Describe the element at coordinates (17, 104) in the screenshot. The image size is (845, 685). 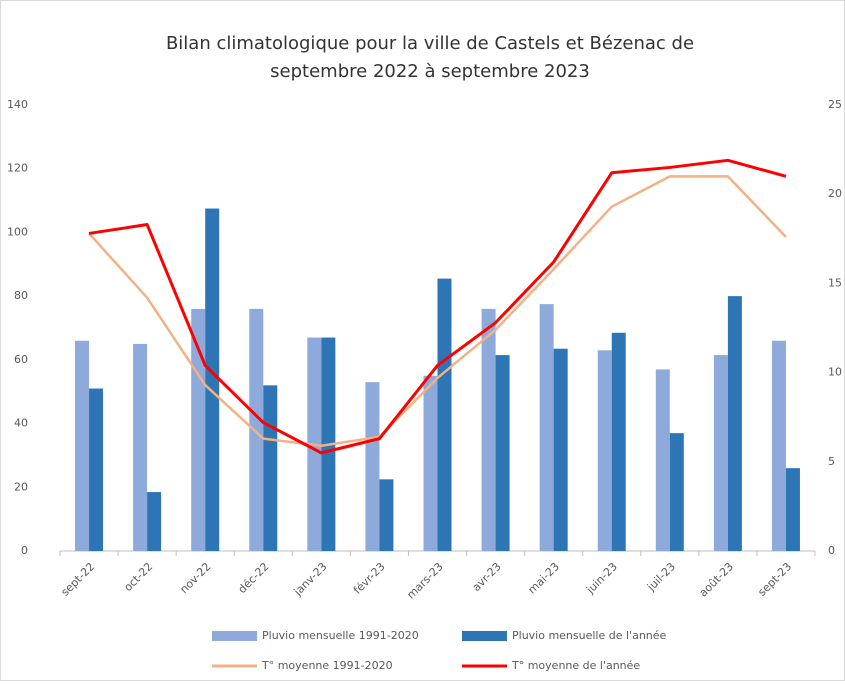
I see `y-tick-label: 140` at that location.